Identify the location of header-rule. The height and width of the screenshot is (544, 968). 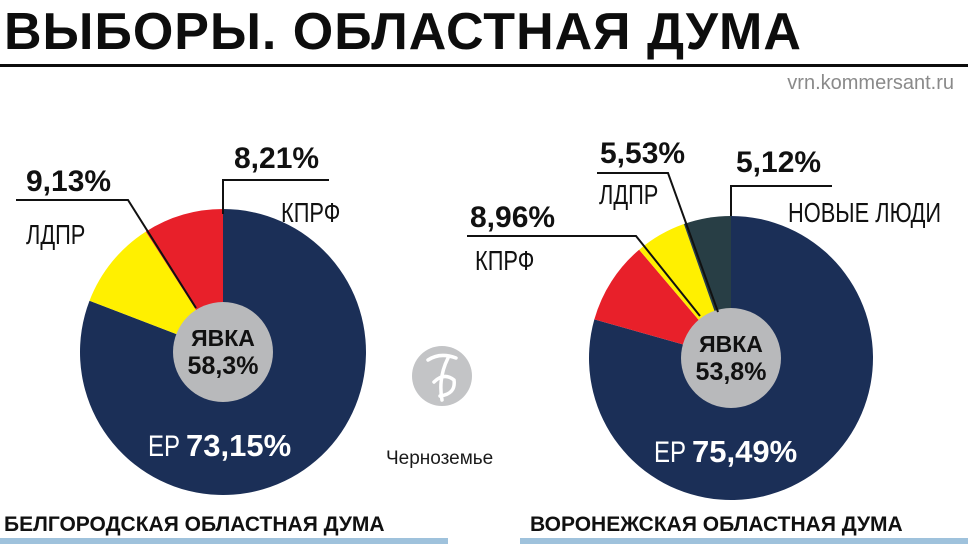
(484, 65).